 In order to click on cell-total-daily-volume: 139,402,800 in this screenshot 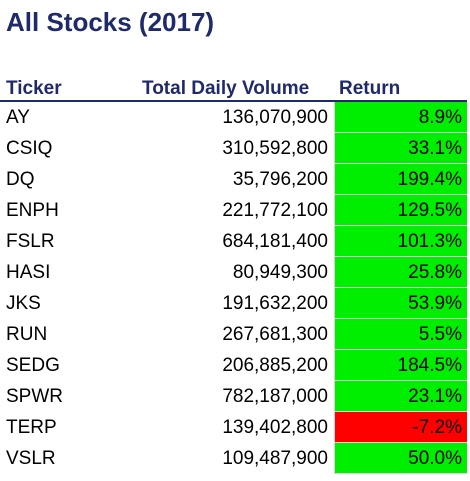, I will do `click(275, 427)`.